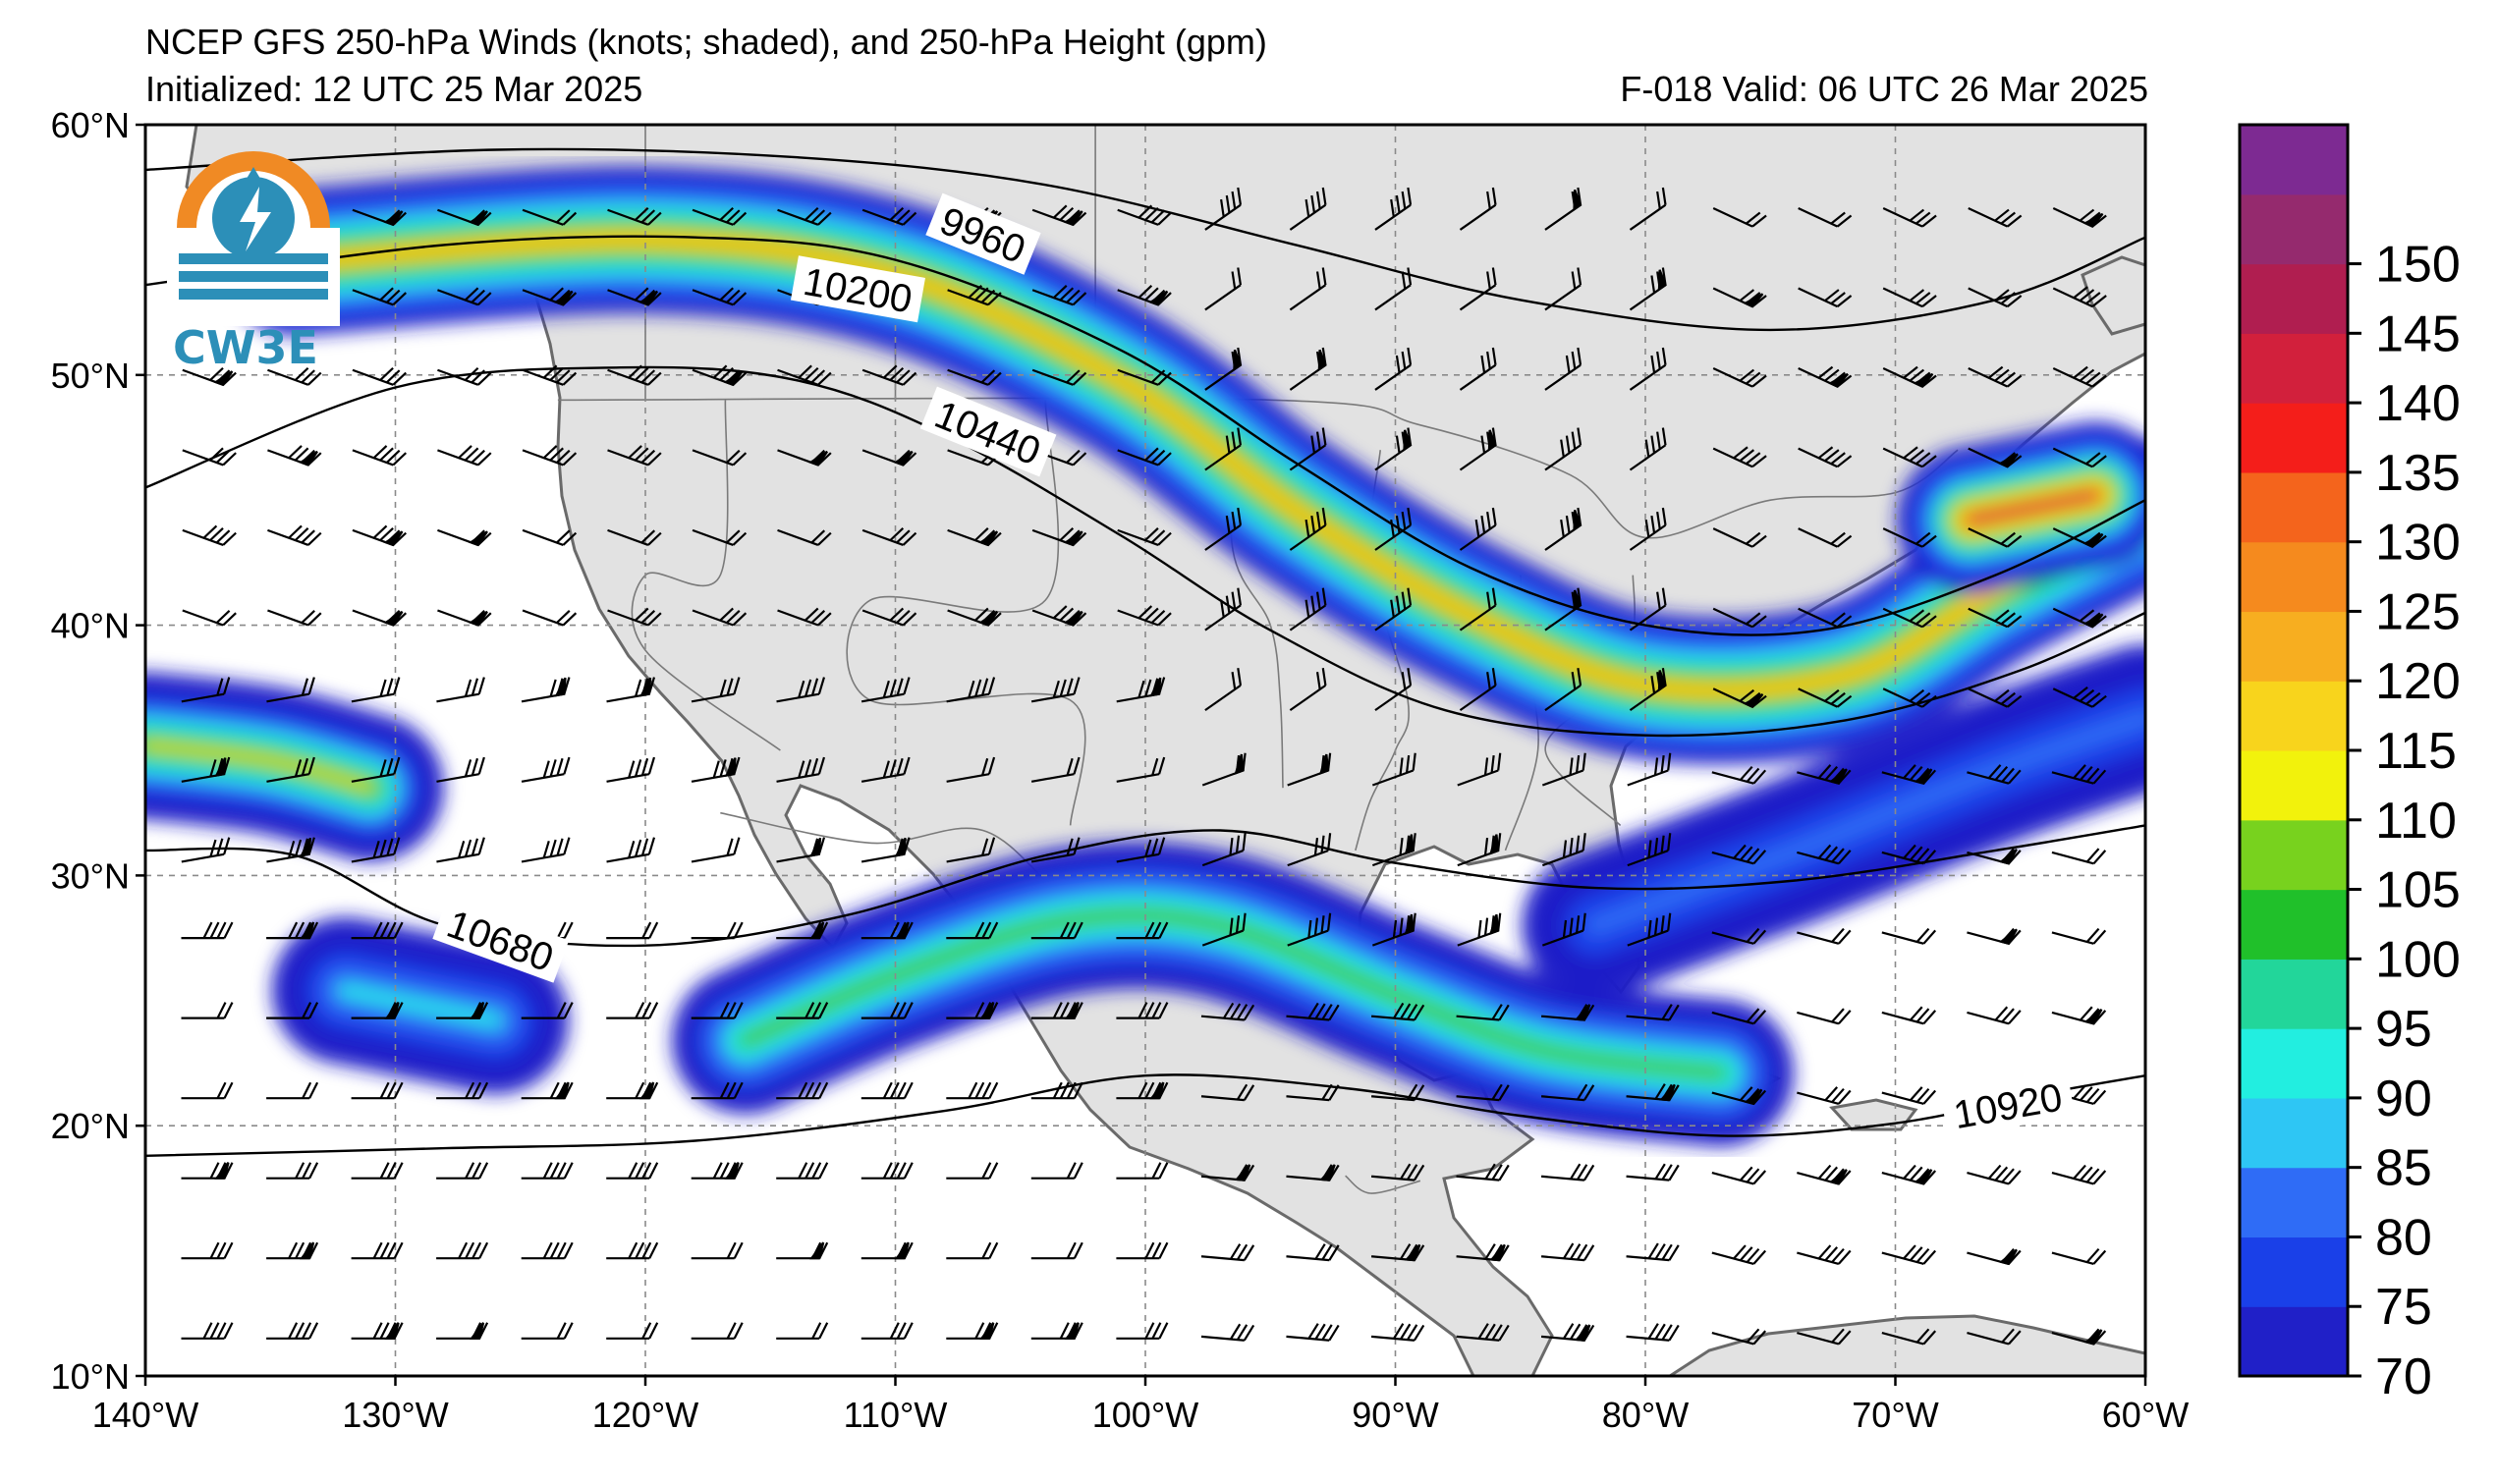 The width and height of the screenshot is (2498, 1484). Describe the element at coordinates (253, 262) in the screenshot. I see `cw3e-logo: CW3E` at that location.